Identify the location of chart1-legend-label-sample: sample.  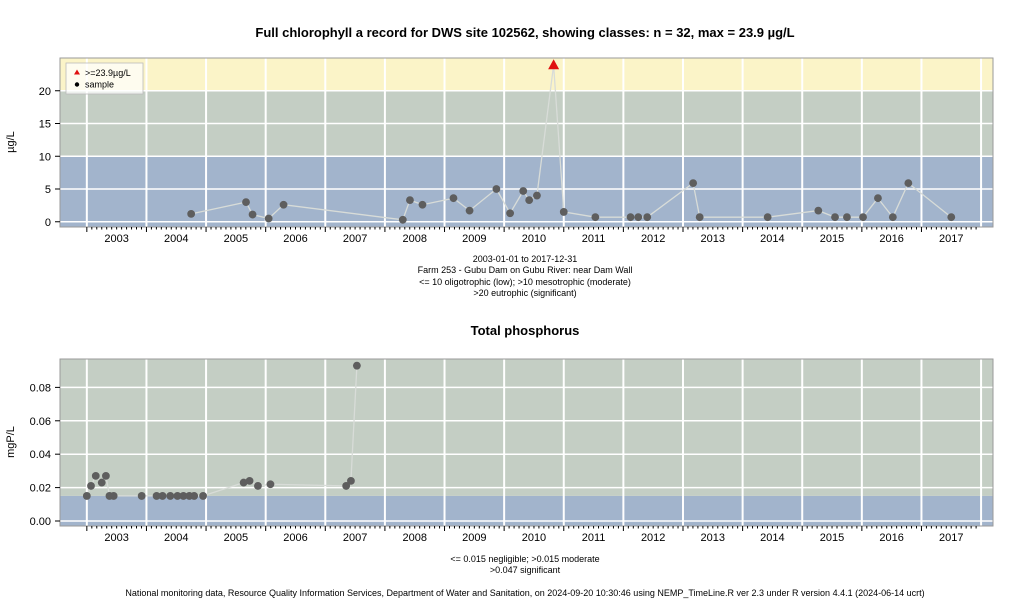
(99, 85).